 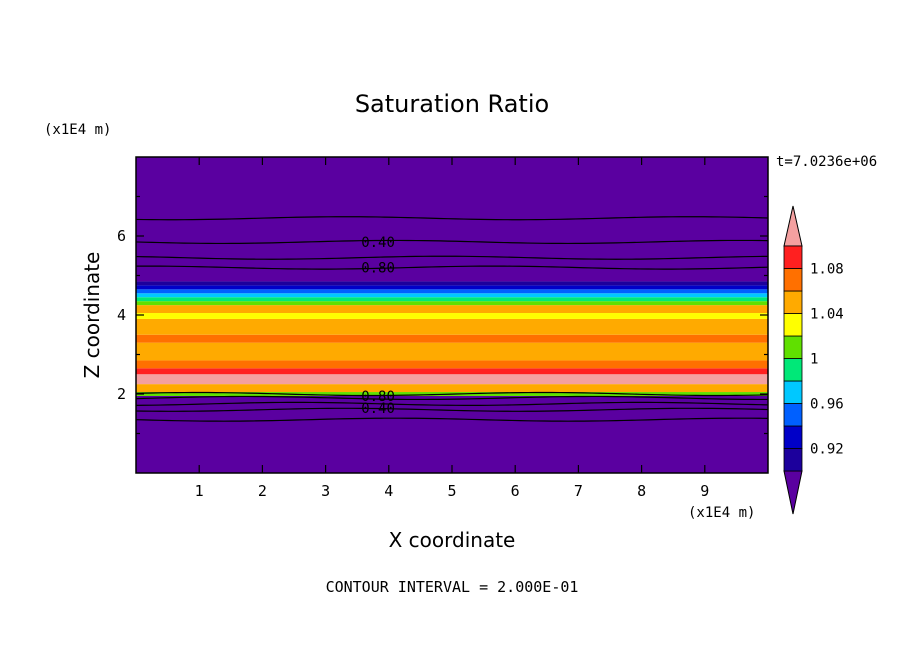 What do you see at coordinates (641, 491) in the screenshot?
I see `x-tick-label: 8` at bounding box center [641, 491].